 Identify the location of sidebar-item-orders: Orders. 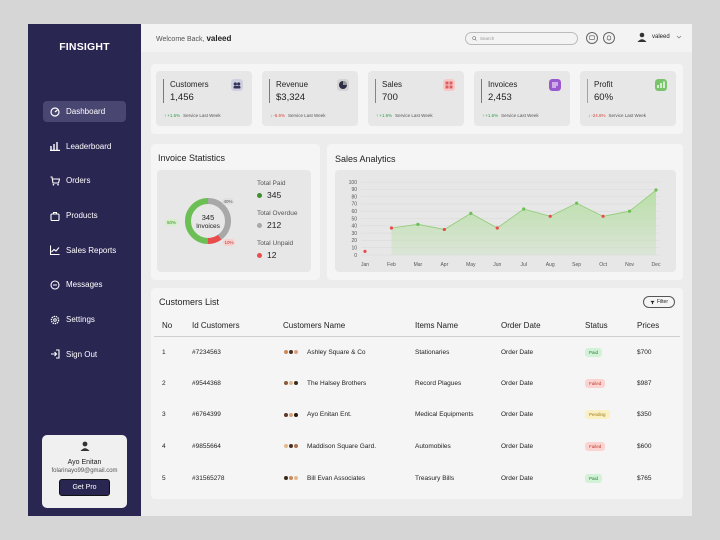
(84, 180).